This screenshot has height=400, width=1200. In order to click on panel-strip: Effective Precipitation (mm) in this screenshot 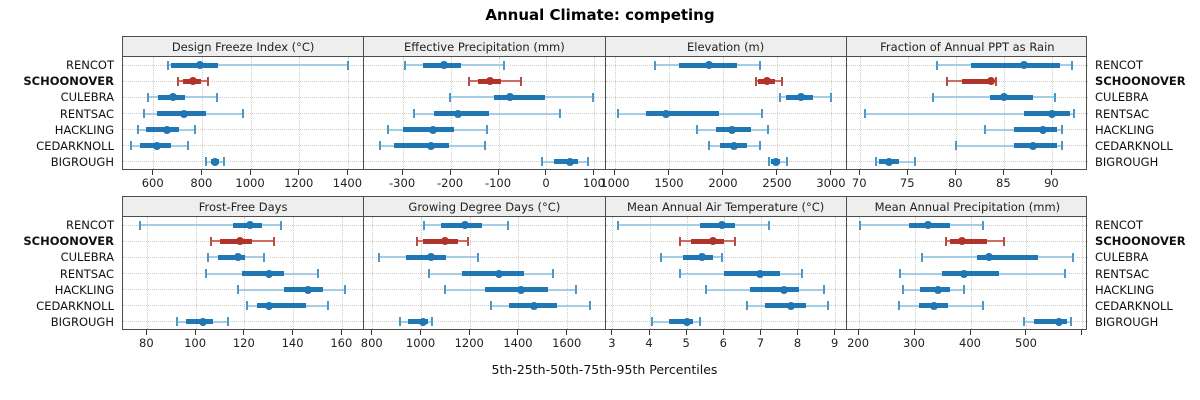, I will do `click(485, 46)`.